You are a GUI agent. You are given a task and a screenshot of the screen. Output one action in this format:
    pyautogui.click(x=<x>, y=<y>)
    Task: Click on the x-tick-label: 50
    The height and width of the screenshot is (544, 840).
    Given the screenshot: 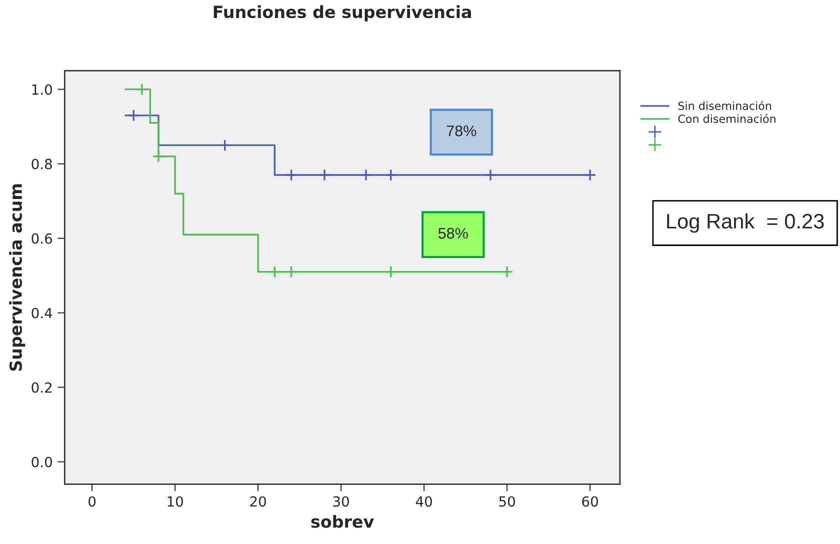 What is the action you would take?
    pyautogui.click(x=507, y=501)
    